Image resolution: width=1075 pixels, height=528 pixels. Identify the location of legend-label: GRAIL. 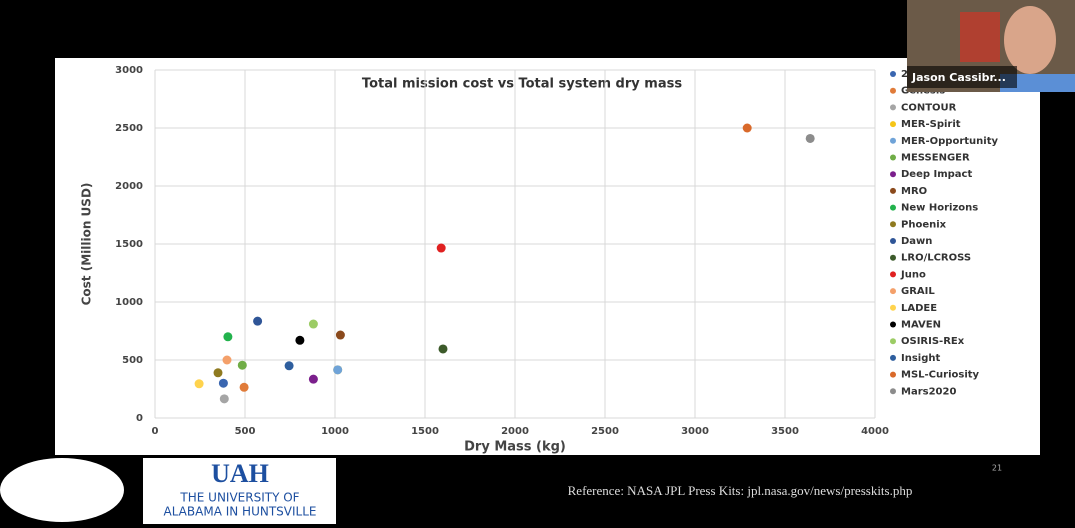
(918, 291).